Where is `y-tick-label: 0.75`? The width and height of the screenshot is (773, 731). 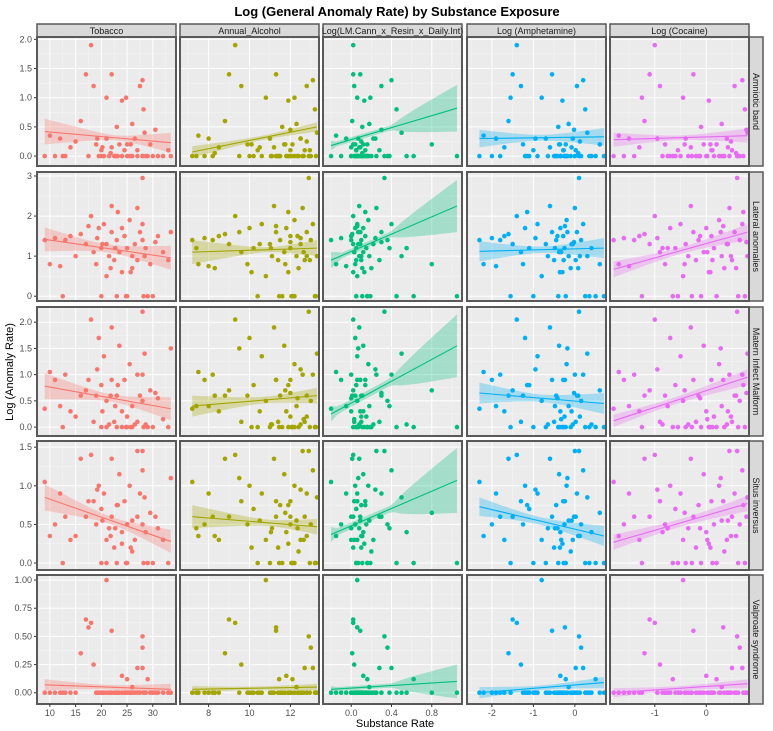 y-tick-label: 0.75 is located at coordinates (23, 608).